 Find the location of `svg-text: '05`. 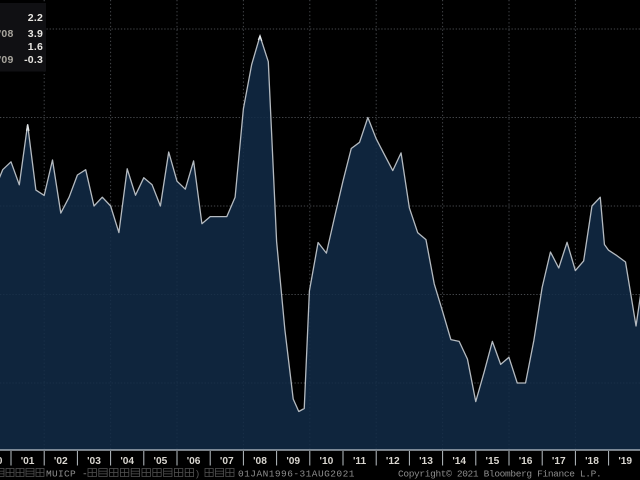

svg-text: '05 is located at coordinates (161, 461).